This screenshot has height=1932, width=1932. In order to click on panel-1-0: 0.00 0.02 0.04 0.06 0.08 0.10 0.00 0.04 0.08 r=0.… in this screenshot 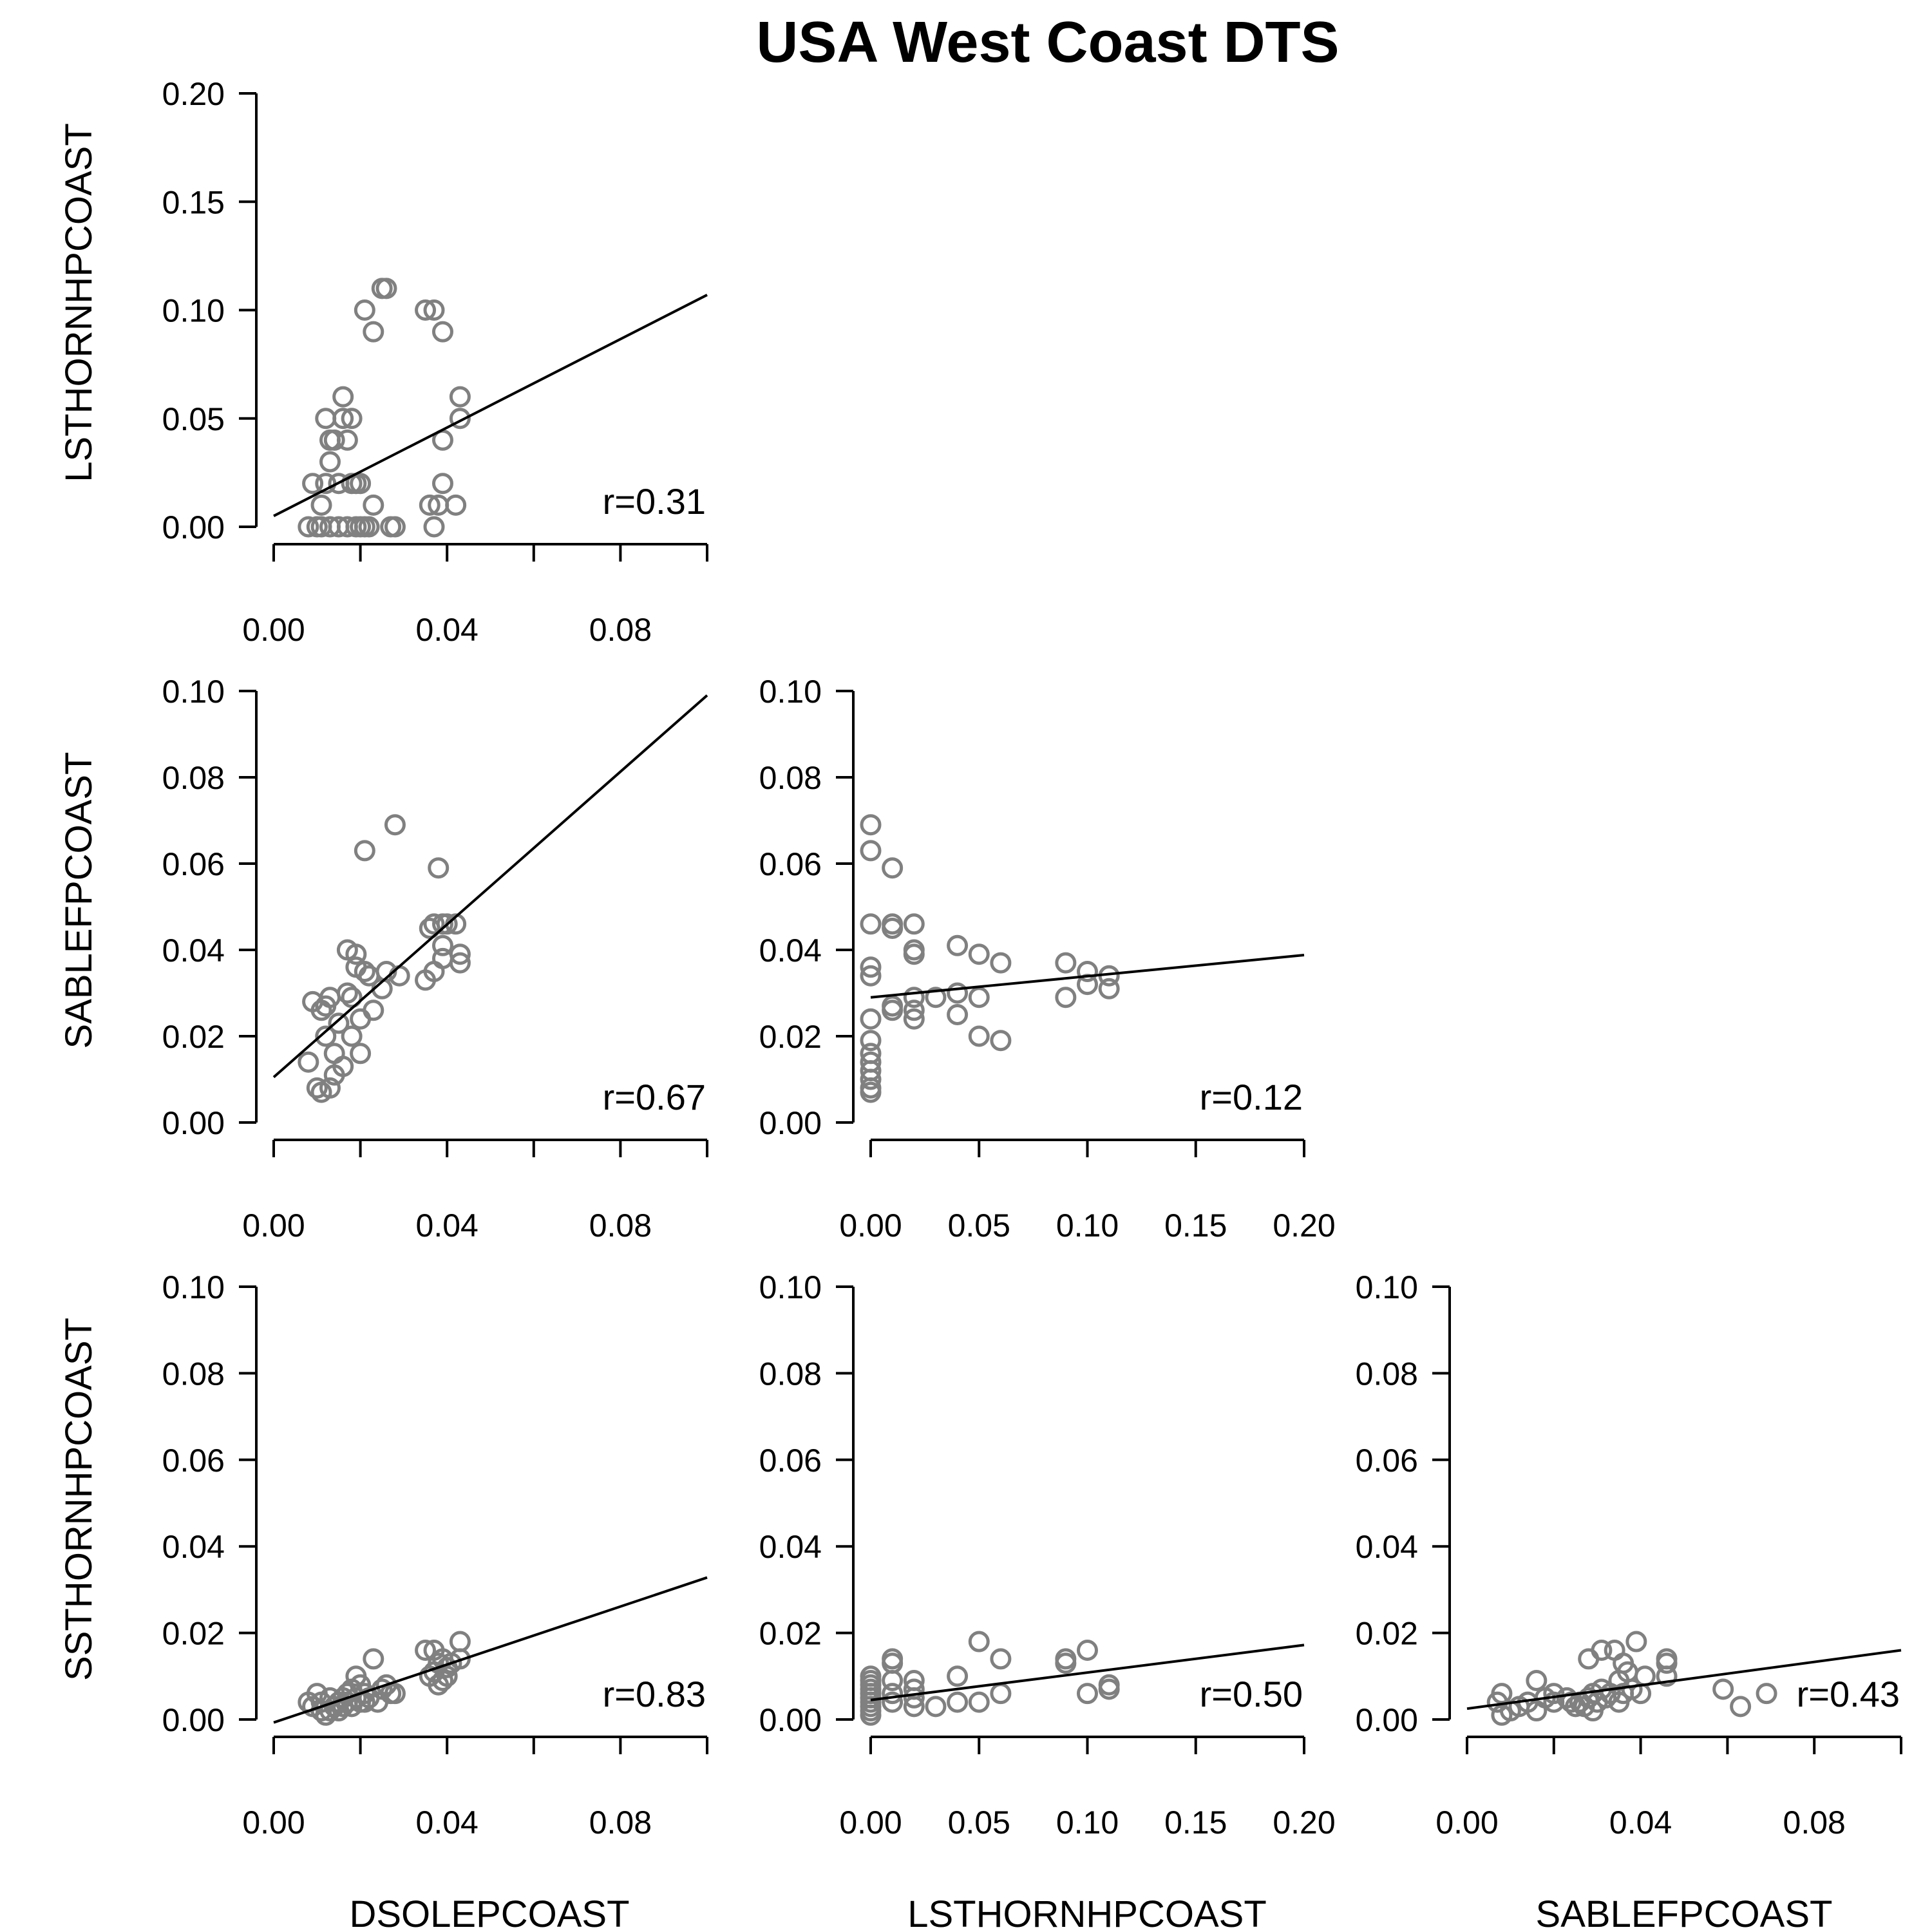, I will do `click(435, 959)`.